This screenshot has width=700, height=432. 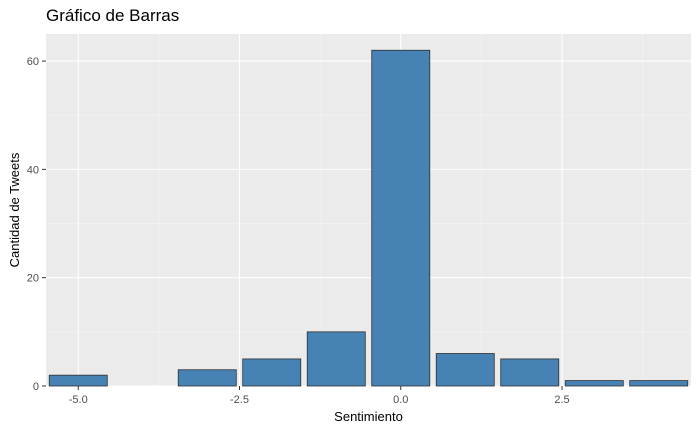 What do you see at coordinates (36, 224) in the screenshot?
I see `y-axis-ticks: 0 20 40 60` at bounding box center [36, 224].